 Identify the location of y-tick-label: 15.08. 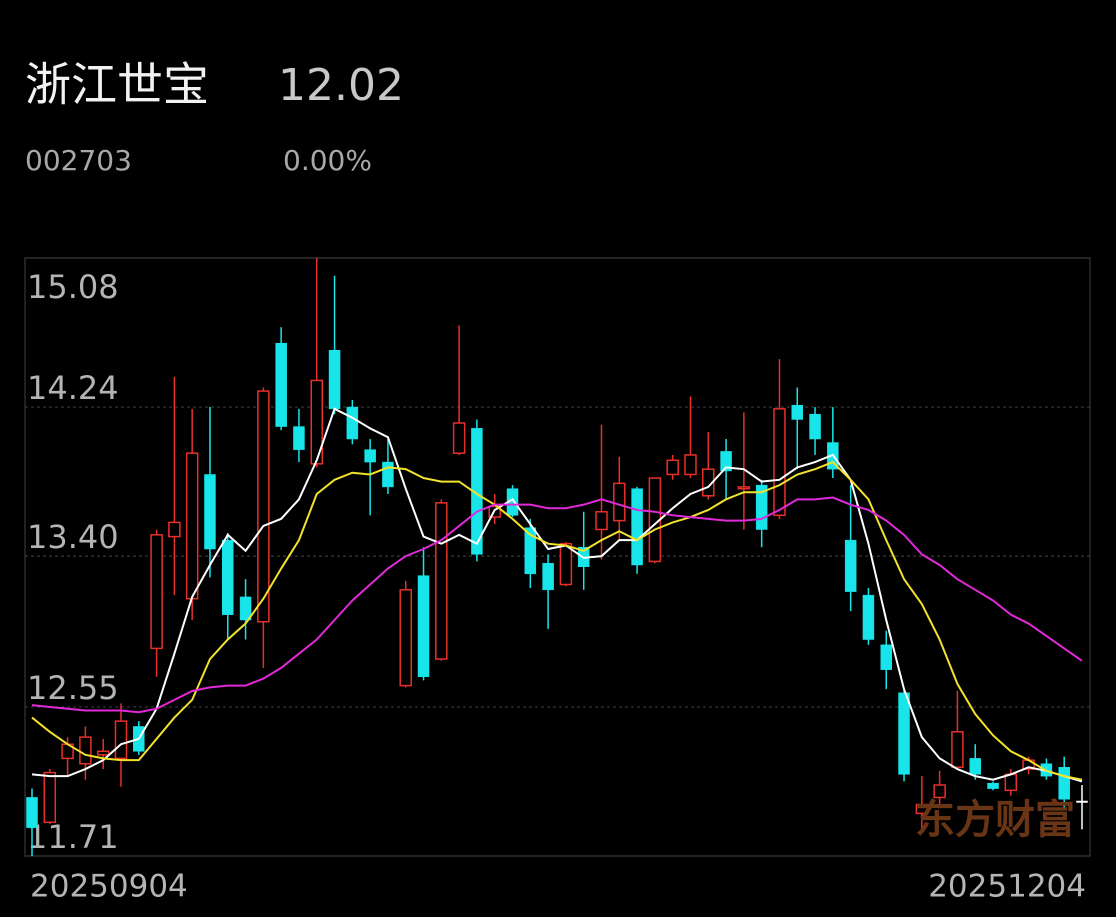
(73, 287).